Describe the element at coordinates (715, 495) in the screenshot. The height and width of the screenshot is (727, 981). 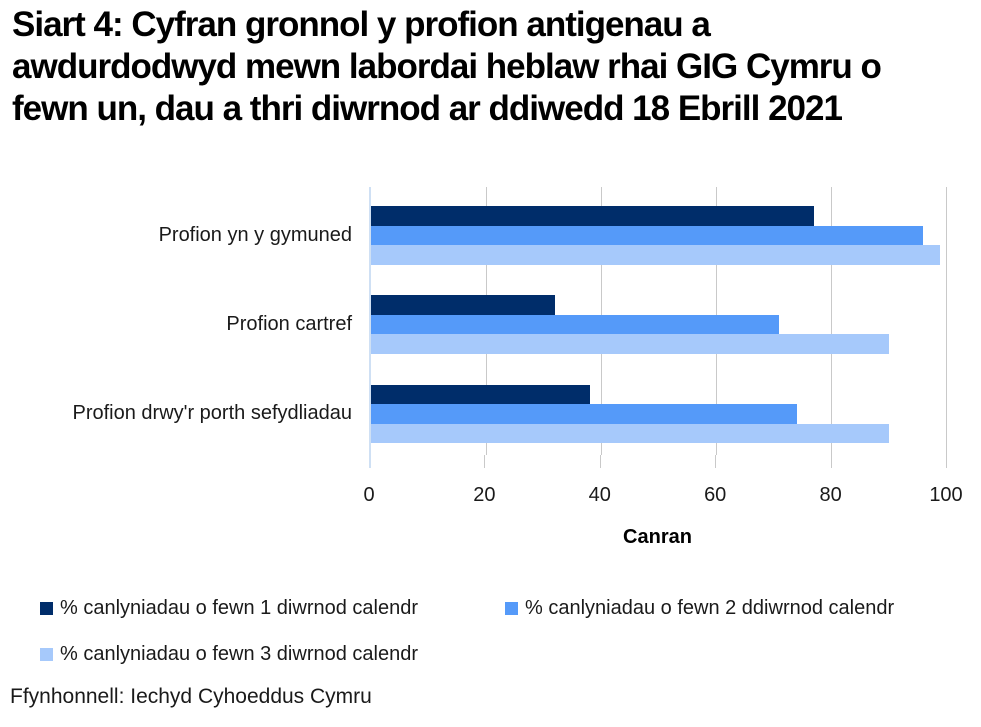
I see `x-tick-label-60: 60` at that location.